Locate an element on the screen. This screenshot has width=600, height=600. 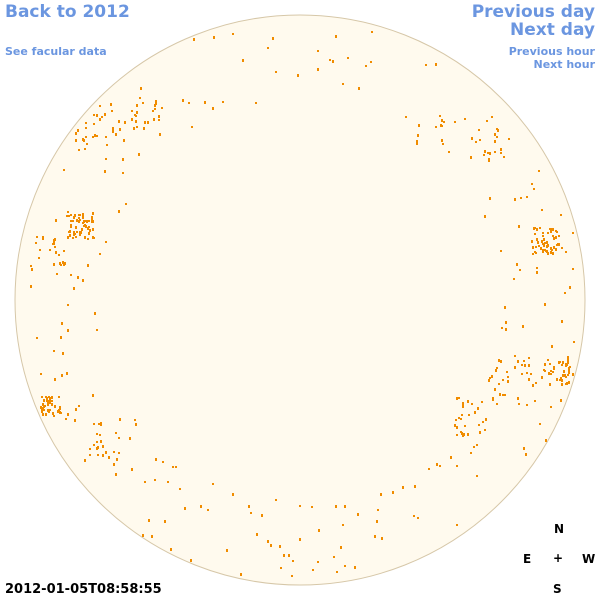
next-hour-link: Next hour is located at coordinates (564, 64).